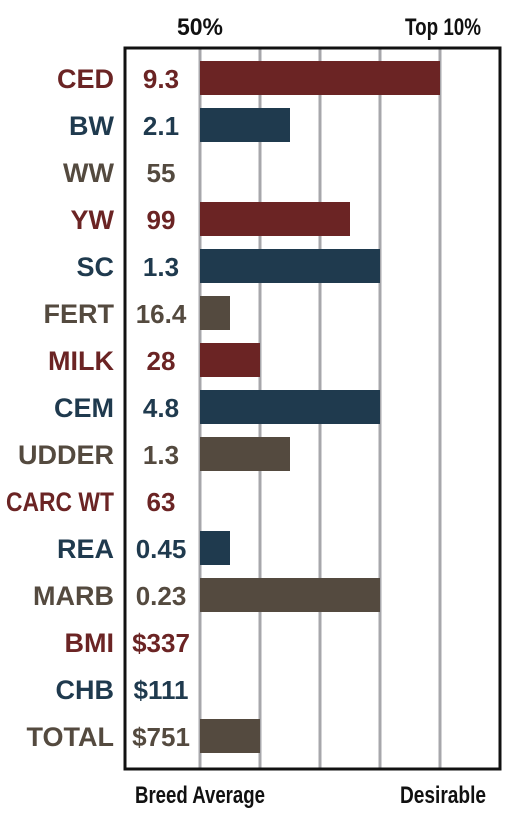 This screenshot has width=511, height=818. I want to click on bar-ced, so click(320, 78).